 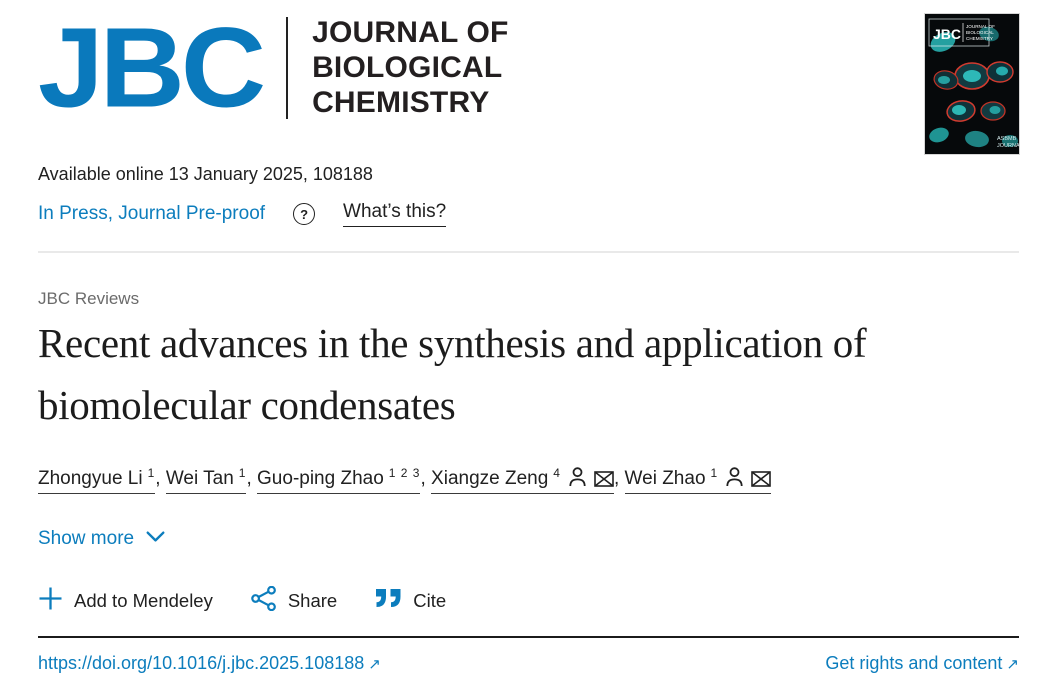 I want to click on in-press-link: In Press, Journal Pre-proof, so click(x=152, y=213).